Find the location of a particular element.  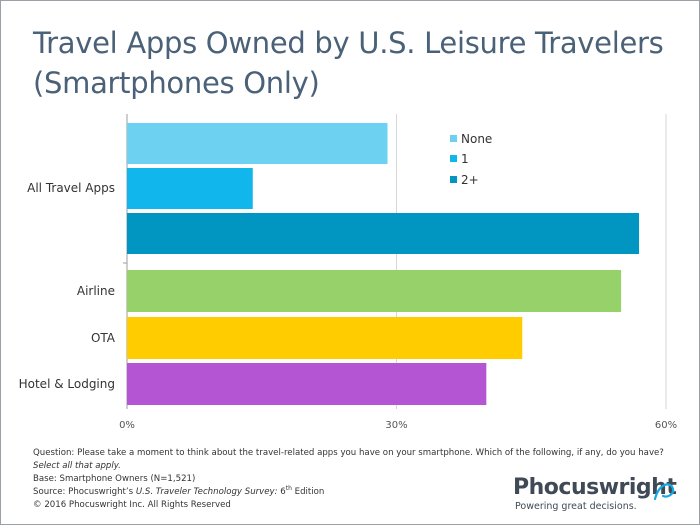

brand-logo: Phocuswright Powering great decisions. is located at coordinates (598, 494).